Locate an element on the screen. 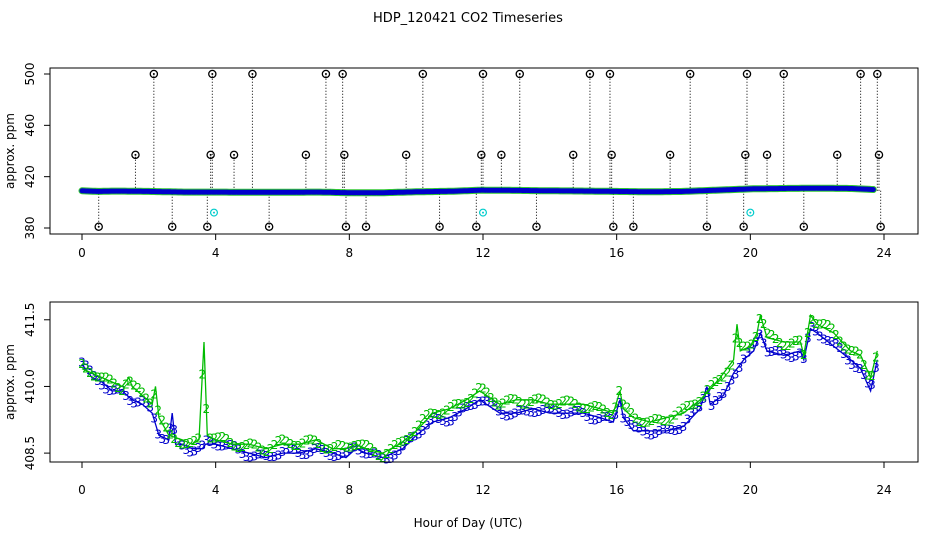  page-title: HDP_120421 CO2 Timeseries is located at coordinates (468, 18).